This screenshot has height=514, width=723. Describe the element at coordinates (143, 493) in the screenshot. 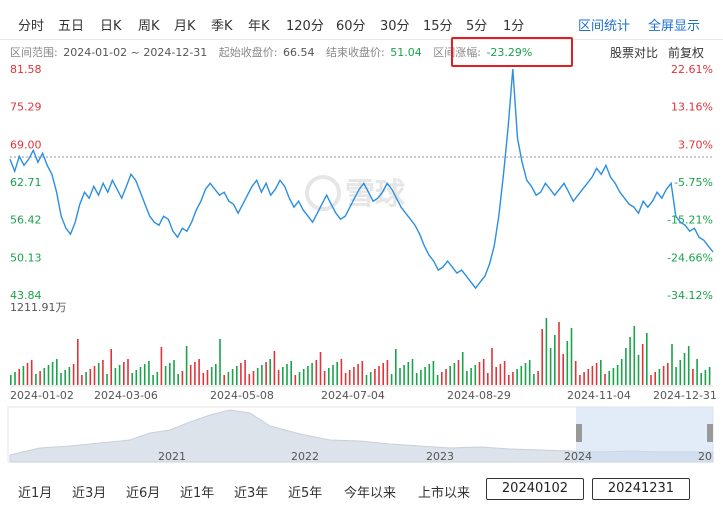

I see `range-6m-button: 近6月` at that location.